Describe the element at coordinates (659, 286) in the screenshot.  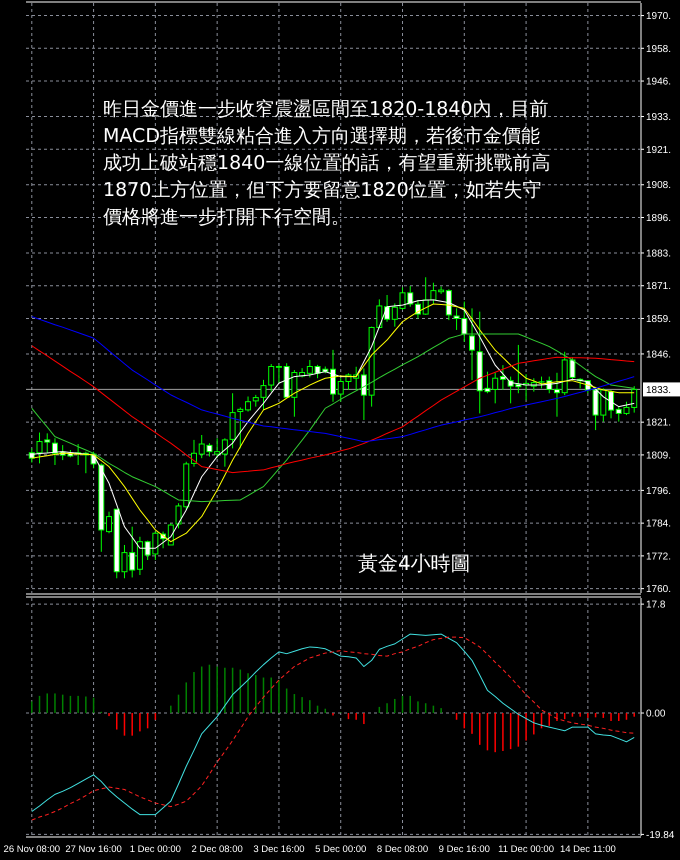
I see `y-tick-label: 1871.` at that location.